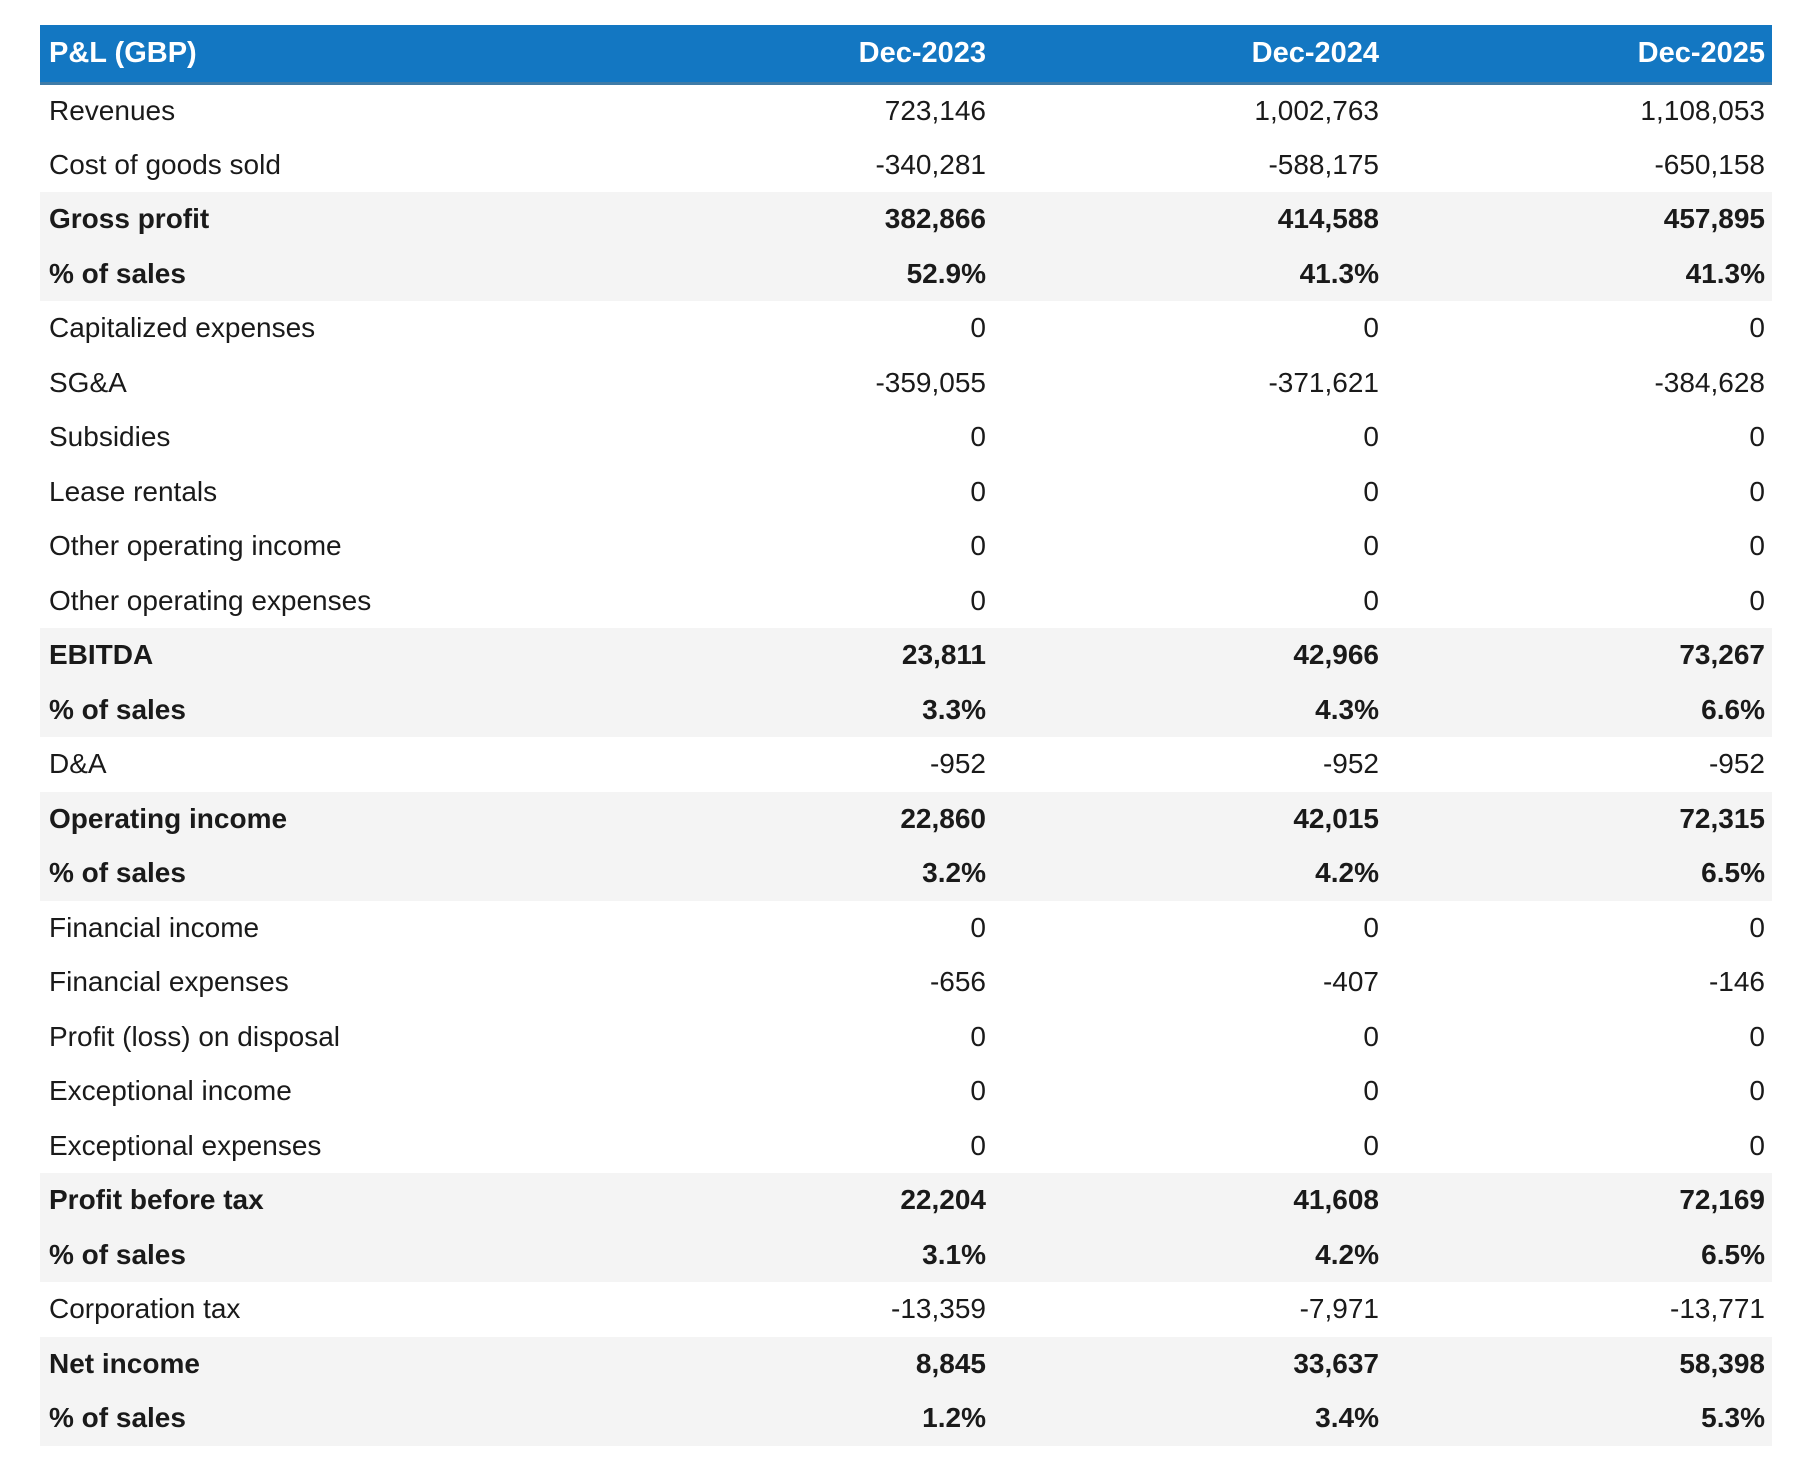  I want to click on row-label: Operating income, so click(320, 818).